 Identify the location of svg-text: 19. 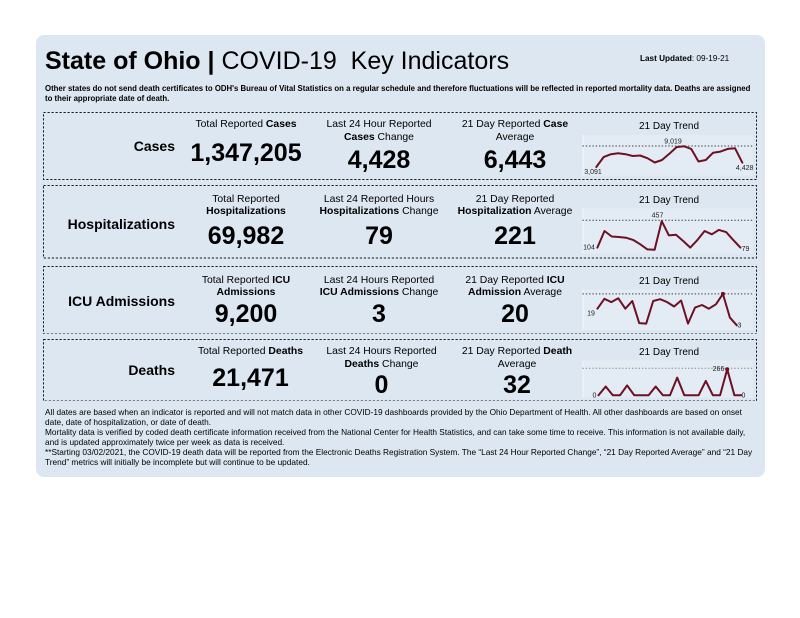
(591, 313).